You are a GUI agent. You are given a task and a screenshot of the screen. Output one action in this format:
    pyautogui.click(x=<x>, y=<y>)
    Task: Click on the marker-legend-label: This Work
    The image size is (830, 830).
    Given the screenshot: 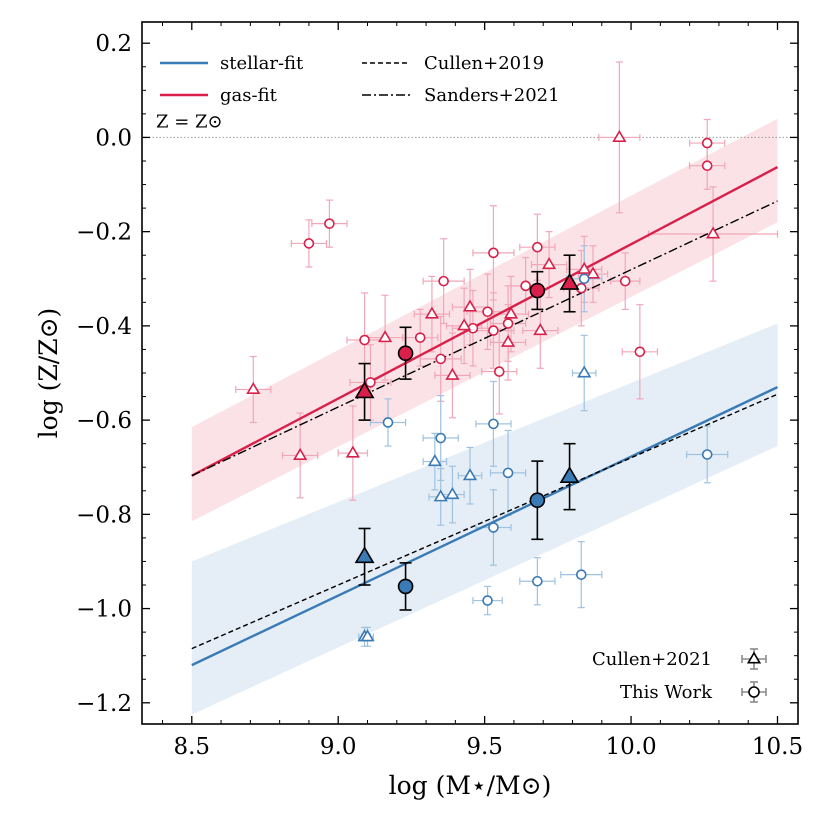 What is the action you would take?
    pyautogui.click(x=666, y=692)
    